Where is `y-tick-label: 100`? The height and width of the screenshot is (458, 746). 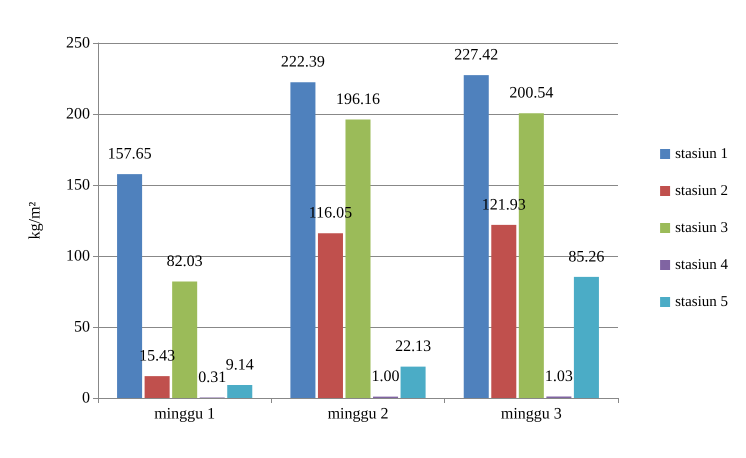
y-tick-label: 100 is located at coordinates (78, 256).